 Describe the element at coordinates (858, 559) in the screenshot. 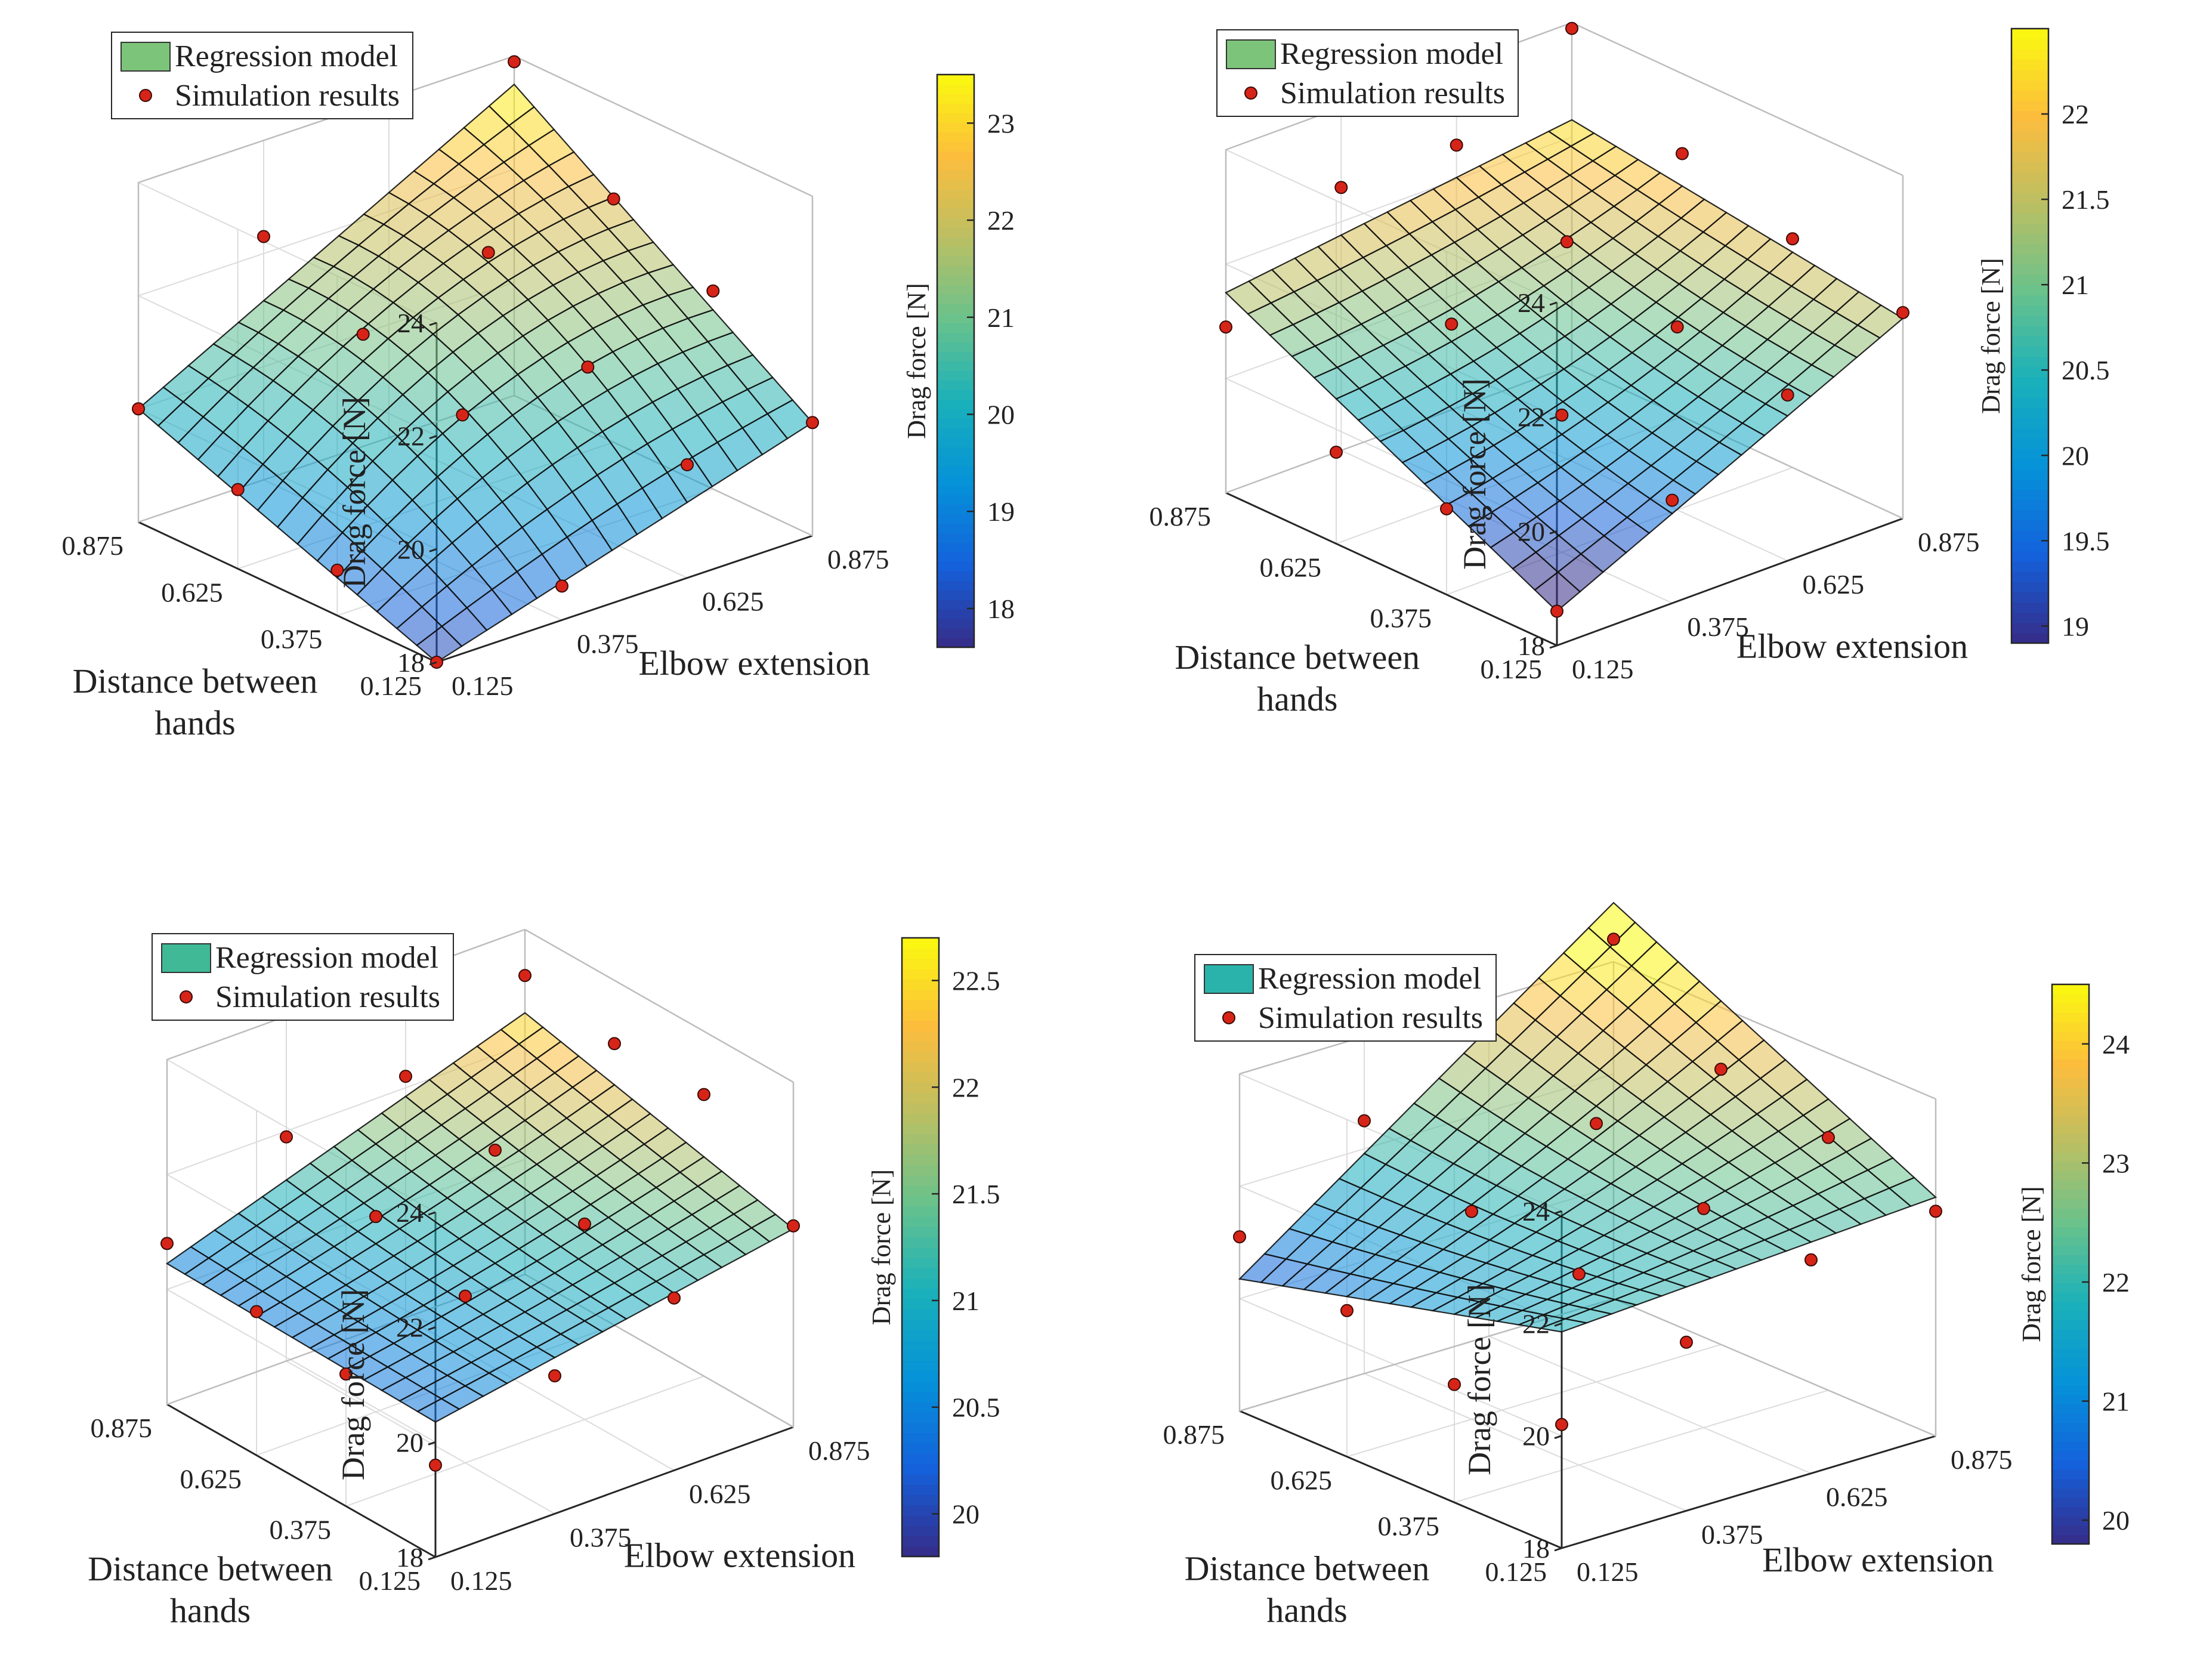

I see `x-tick-label: 0.875` at that location.